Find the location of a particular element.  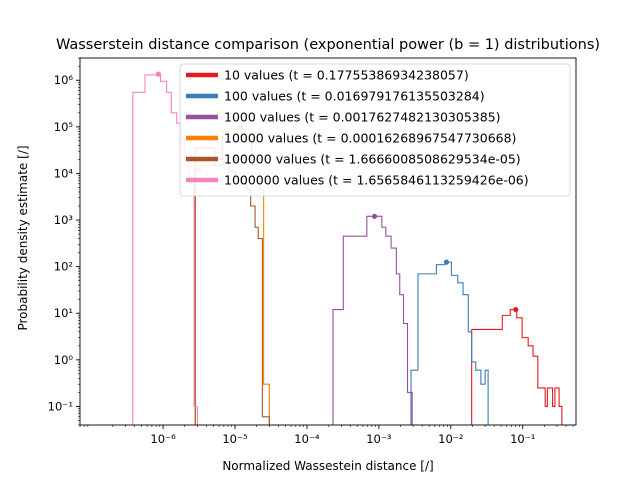

y-axis-label: Probability density estimate [/] is located at coordinates (23, 237).